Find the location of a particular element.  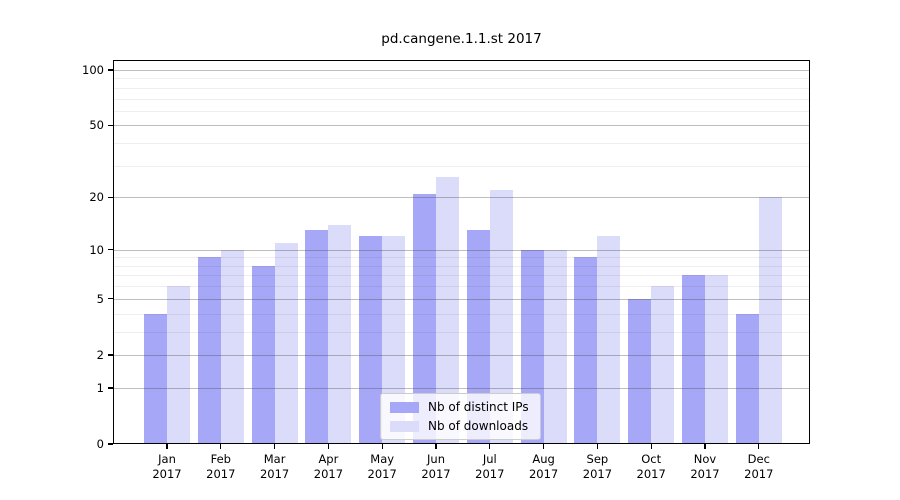

bar-jul-downloads is located at coordinates (501, 316).